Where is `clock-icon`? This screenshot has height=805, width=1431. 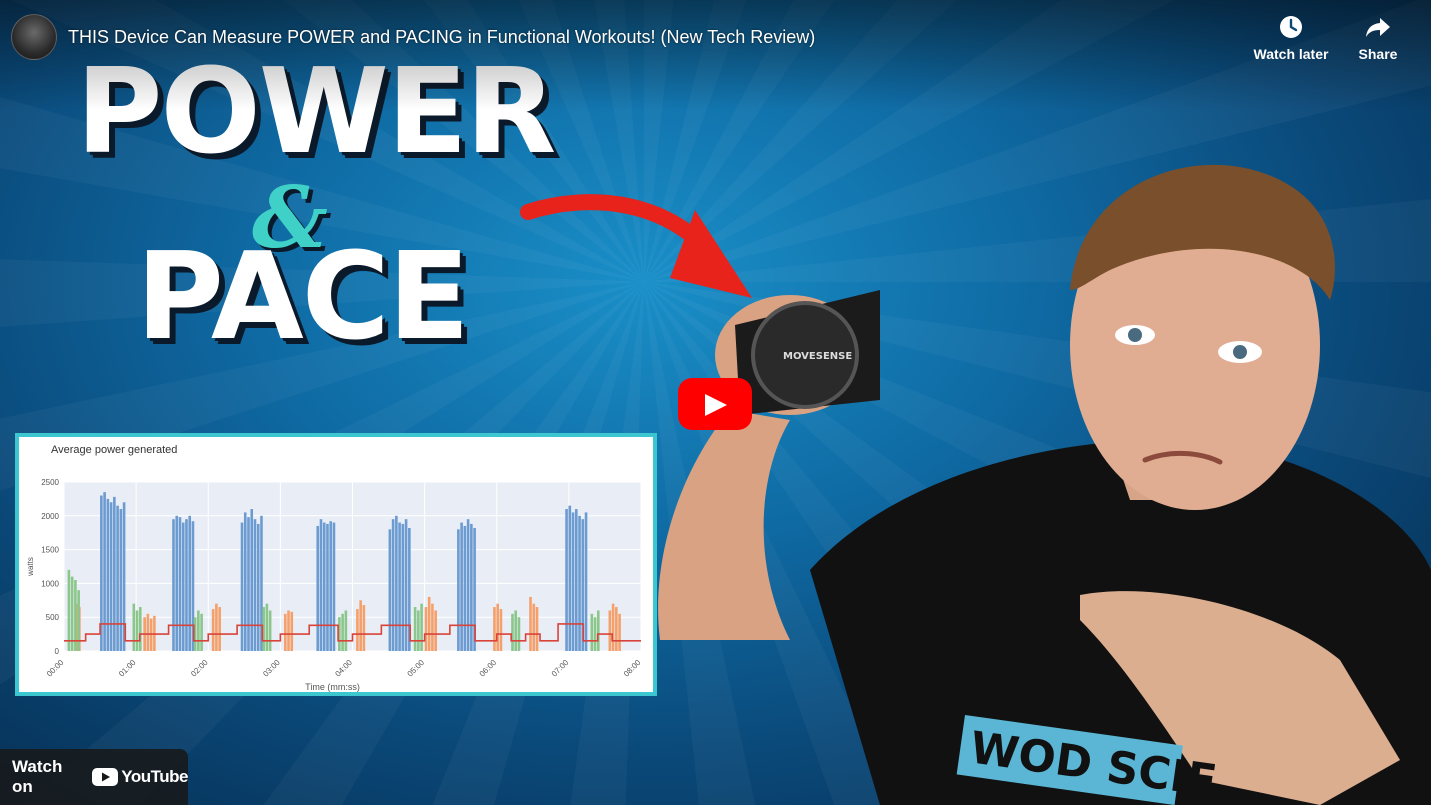
clock-icon is located at coordinates (1291, 27).